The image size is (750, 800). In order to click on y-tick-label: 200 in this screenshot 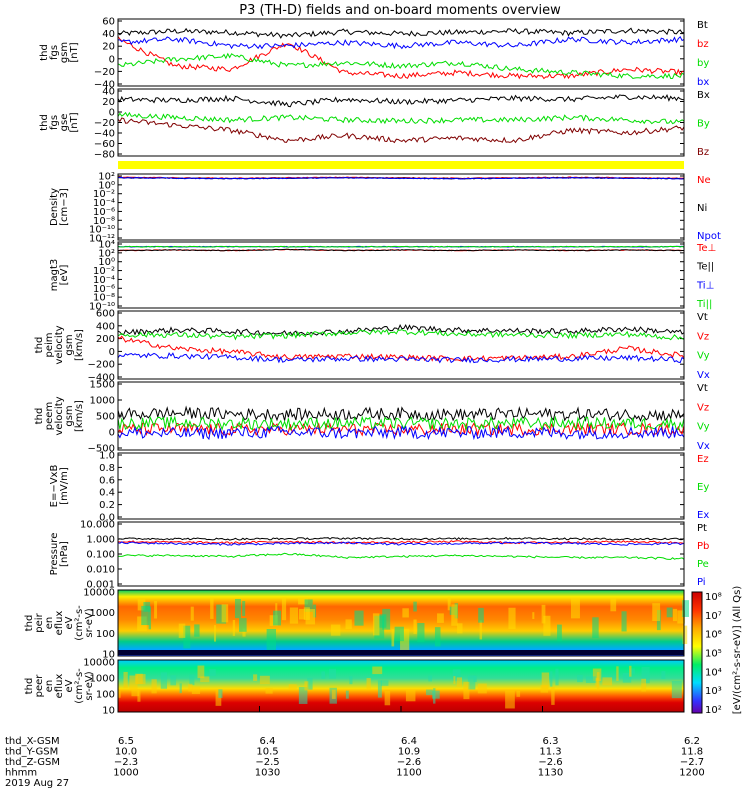, I will do `click(105, 339)`.